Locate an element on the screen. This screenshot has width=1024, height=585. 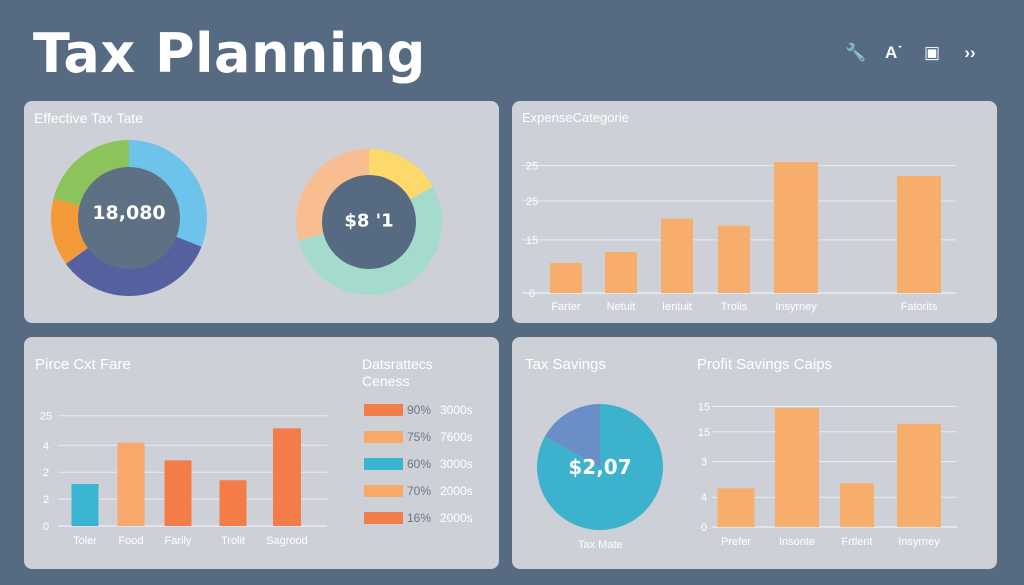
expense-bar-ientuit is located at coordinates (677, 255).